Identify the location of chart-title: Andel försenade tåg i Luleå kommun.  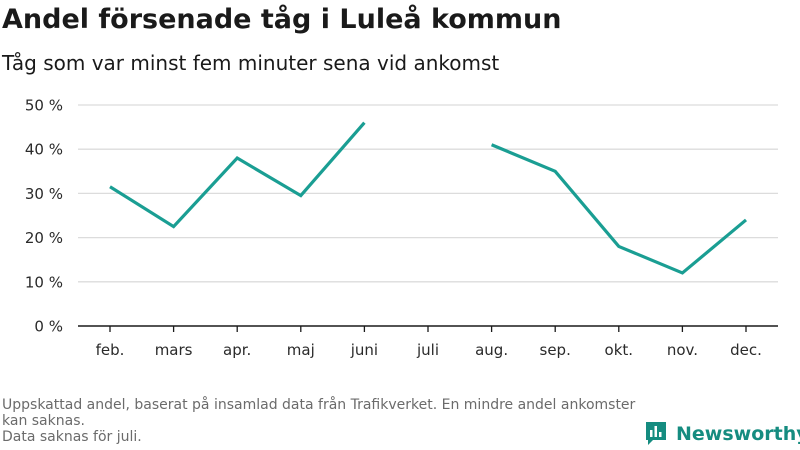
(282, 19).